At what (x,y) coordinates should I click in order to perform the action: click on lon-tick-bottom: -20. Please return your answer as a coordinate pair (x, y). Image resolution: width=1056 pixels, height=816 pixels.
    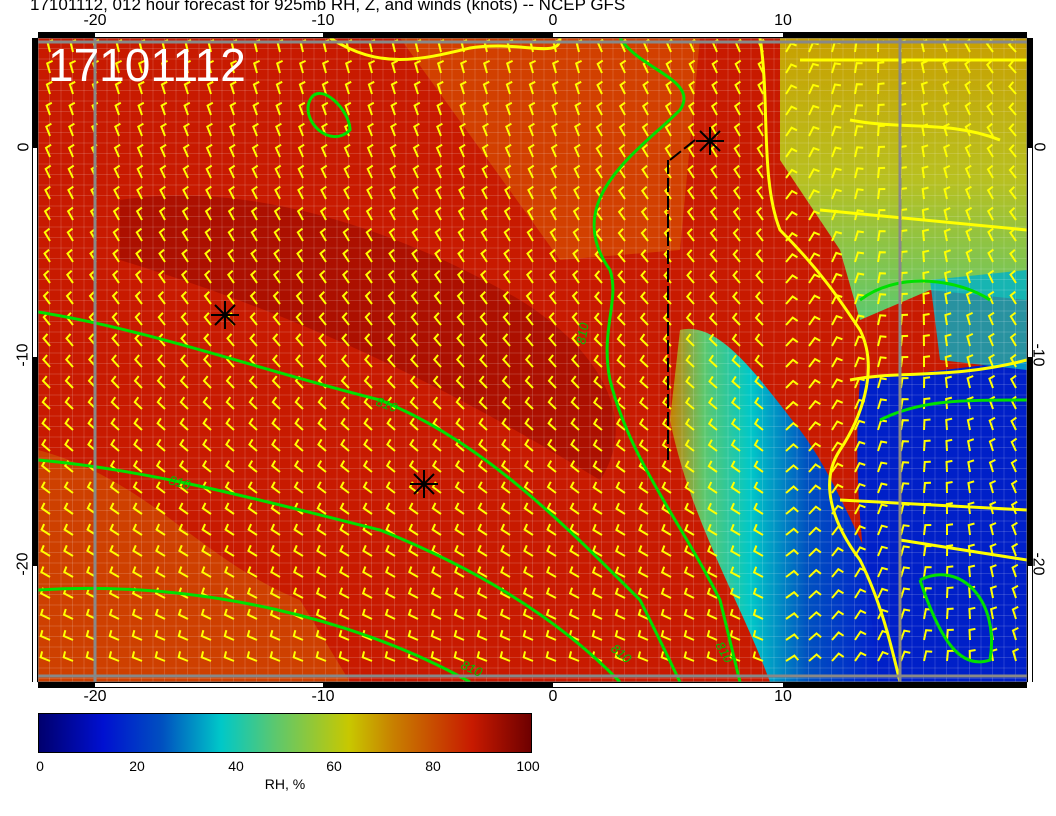
    Looking at the image, I should click on (95, 696).